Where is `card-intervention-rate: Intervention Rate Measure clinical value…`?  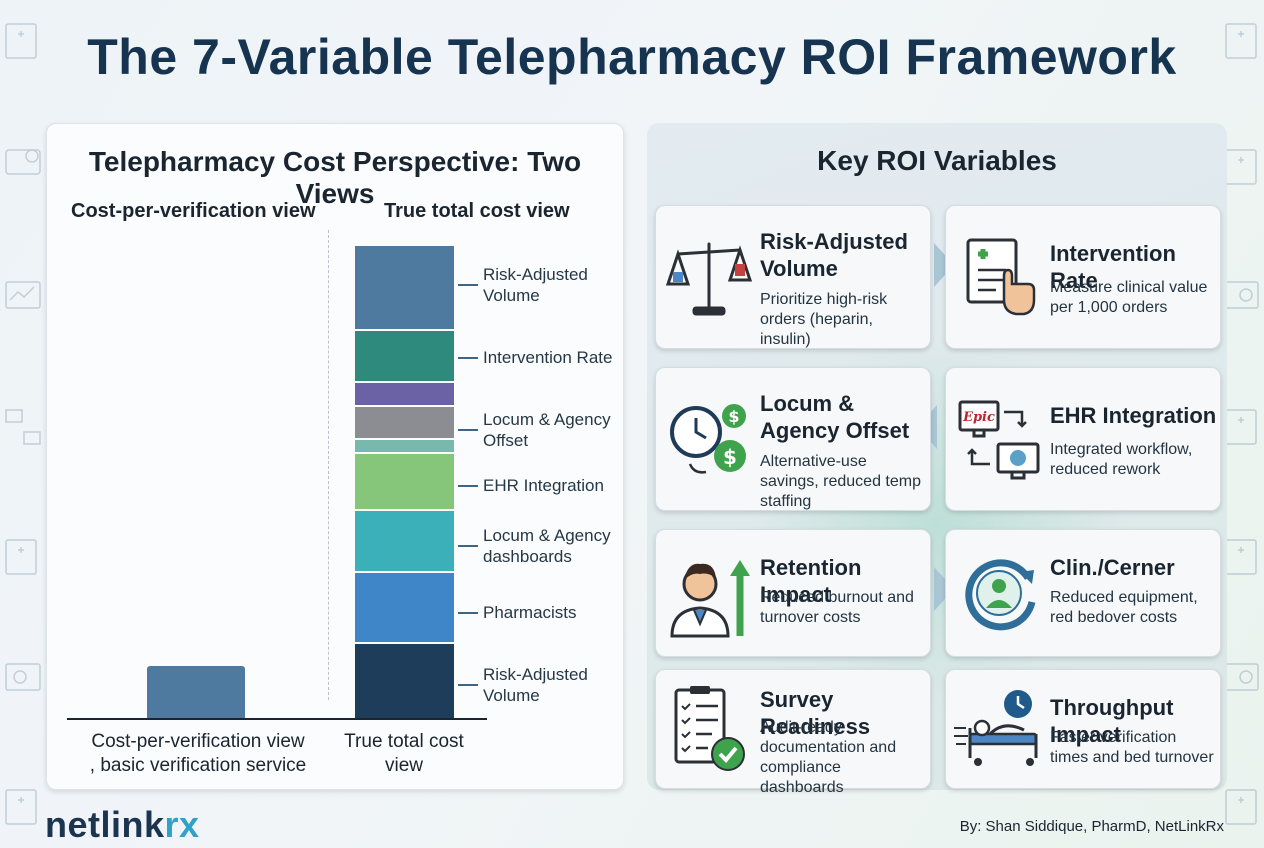 card-intervention-rate: Intervention Rate Measure clinical value… is located at coordinates (1083, 277).